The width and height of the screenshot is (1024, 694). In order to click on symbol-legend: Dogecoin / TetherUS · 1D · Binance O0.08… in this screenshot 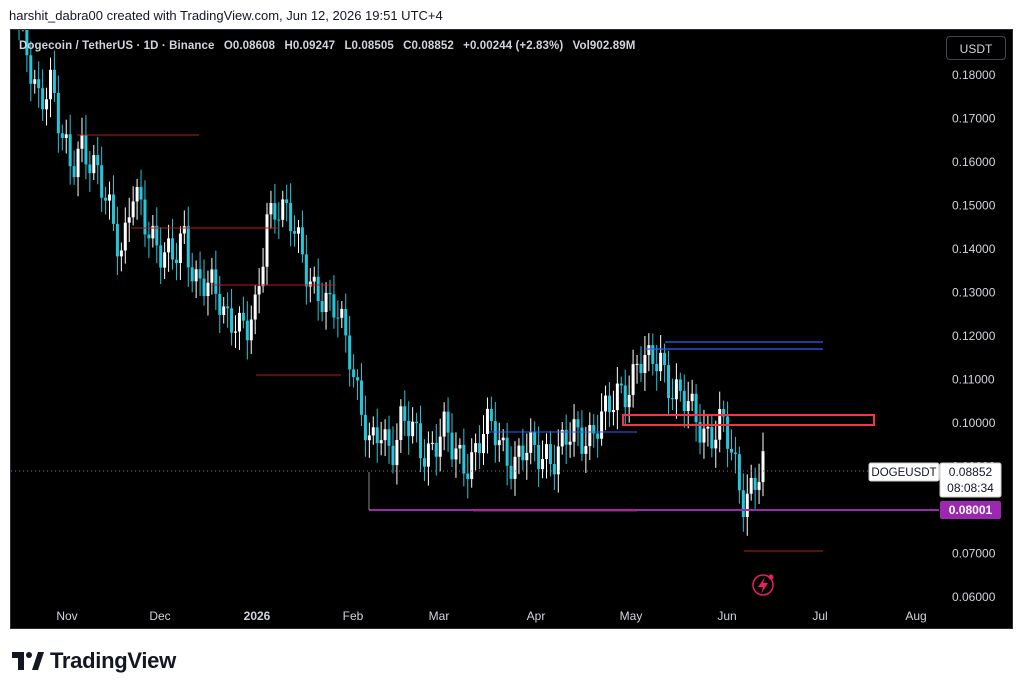, I will do `click(330, 46)`.